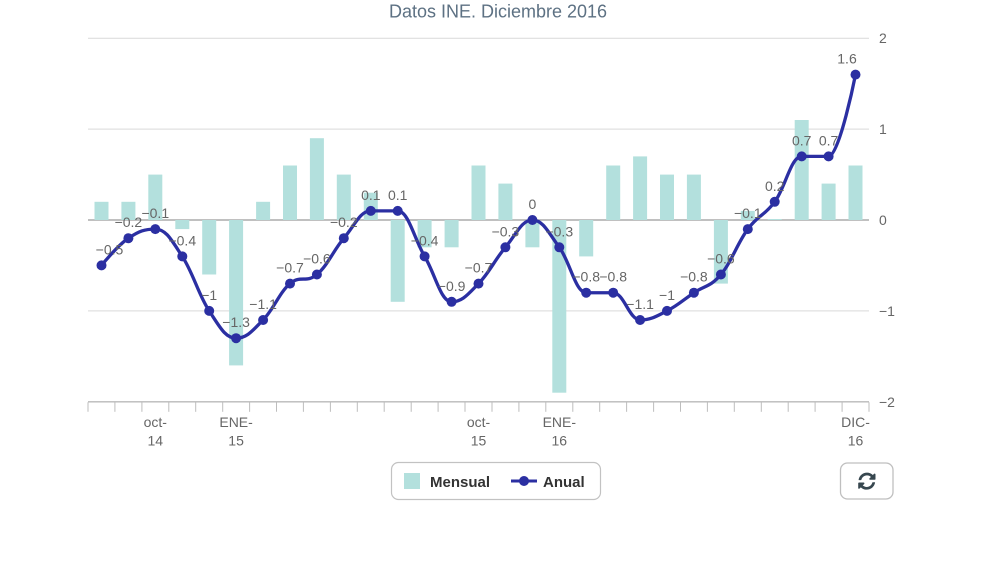  I want to click on svg-text: 14, so click(156, 441).